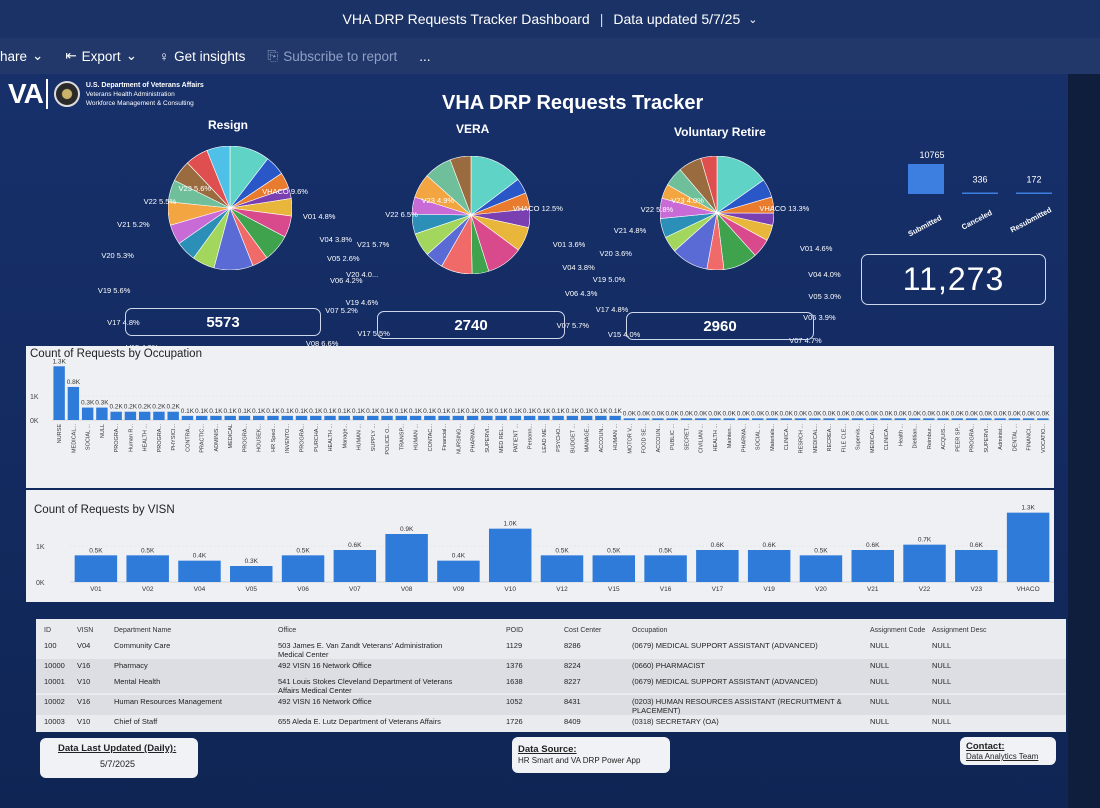  I want to click on col-header-department: Department Name, so click(143, 630).